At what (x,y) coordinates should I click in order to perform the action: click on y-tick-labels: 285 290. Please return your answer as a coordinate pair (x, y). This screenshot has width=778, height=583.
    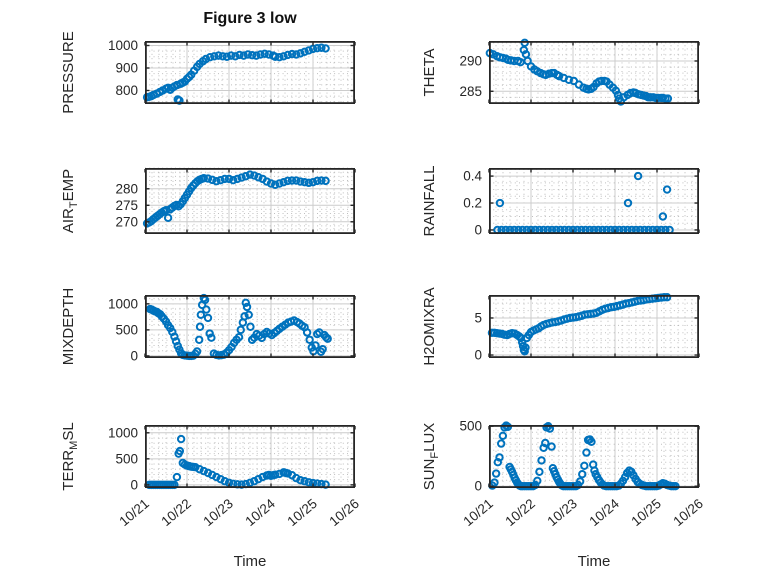
    Looking at the image, I should click on (470, 75).